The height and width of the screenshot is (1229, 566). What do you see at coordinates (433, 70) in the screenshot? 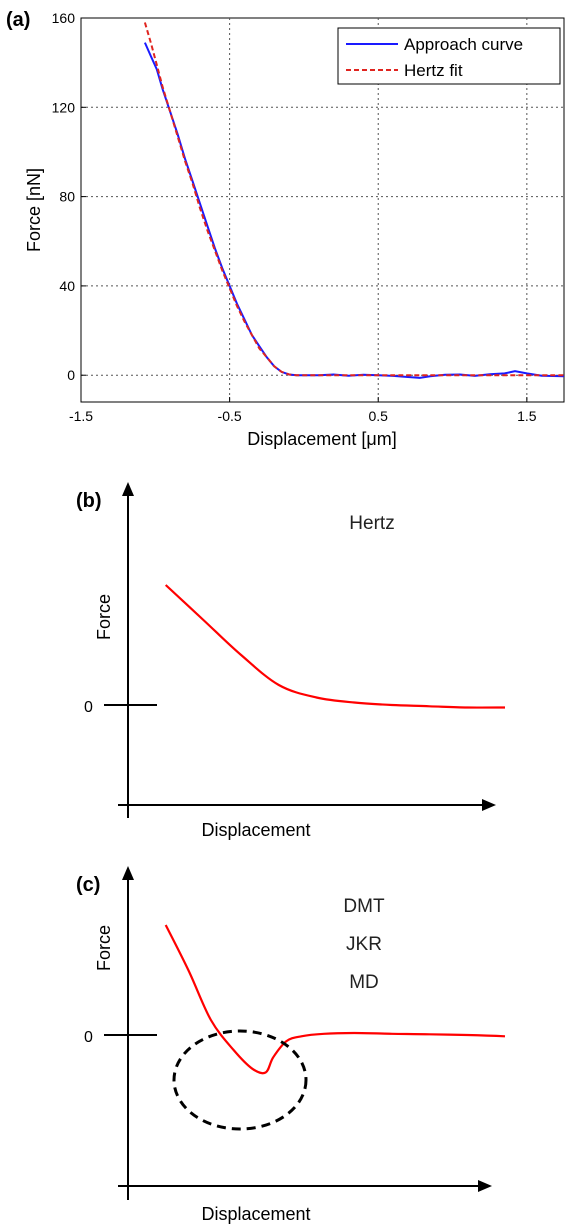
I see `legend-label-hertz: Hertz fit` at bounding box center [433, 70].